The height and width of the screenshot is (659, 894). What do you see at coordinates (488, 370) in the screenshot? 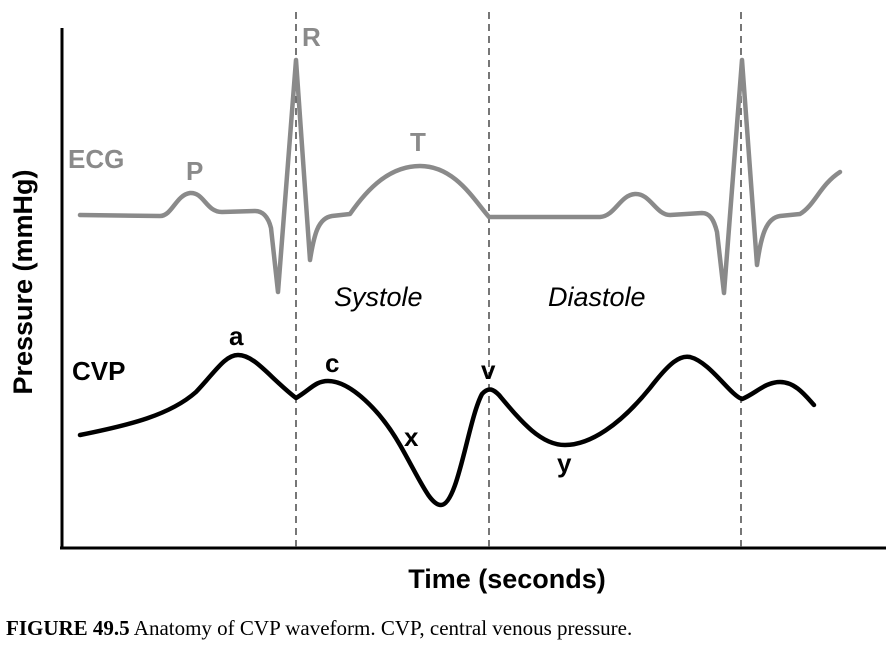
I see `cvp-v-wave-label: v` at bounding box center [488, 370].